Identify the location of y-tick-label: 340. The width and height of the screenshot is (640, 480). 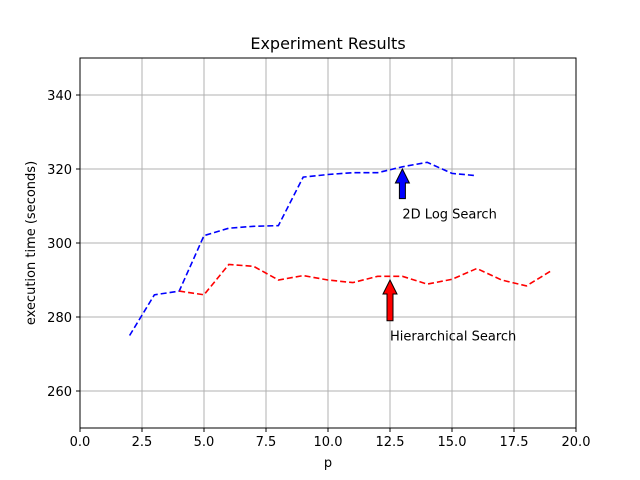
(59, 96).